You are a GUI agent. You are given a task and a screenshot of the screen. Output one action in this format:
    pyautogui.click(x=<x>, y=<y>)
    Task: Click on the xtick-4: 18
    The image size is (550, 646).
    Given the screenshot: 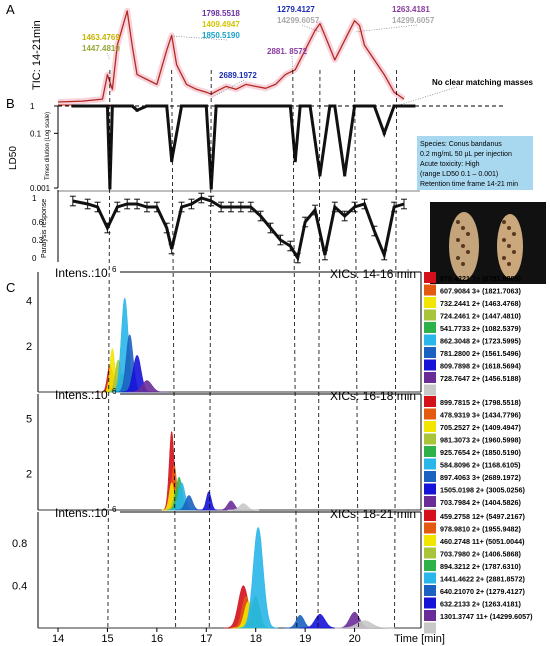 What is the action you would take?
    pyautogui.click(x=256, y=639)
    